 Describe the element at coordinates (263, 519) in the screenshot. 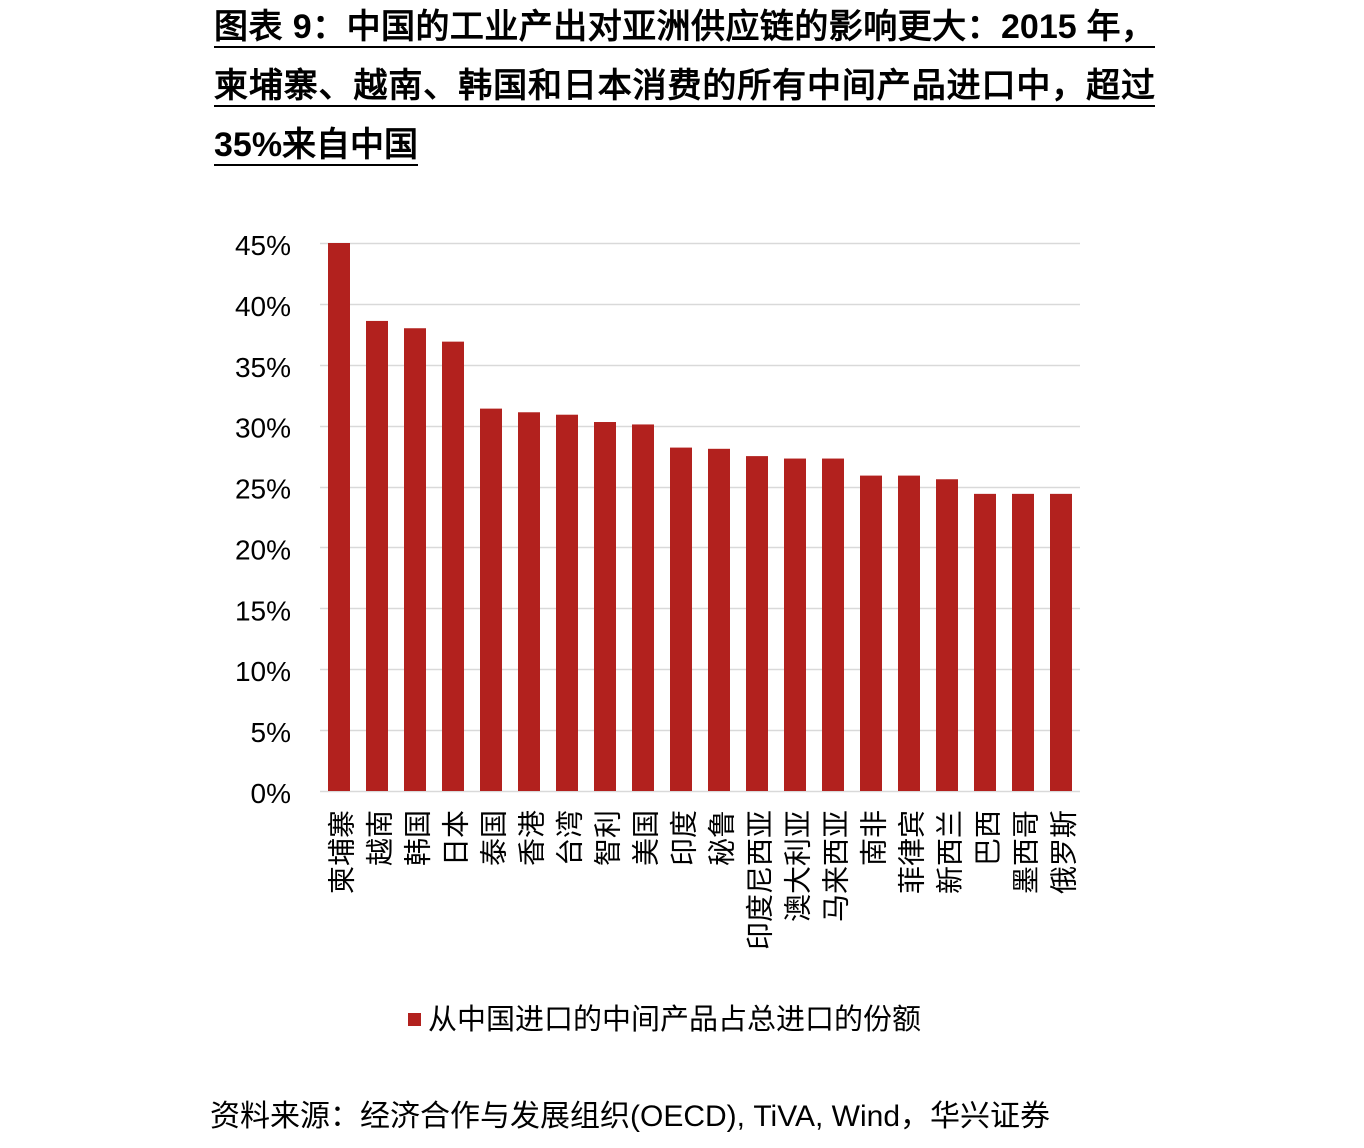

I see `y-axis: 0% 5% 10% 15% 20% 25% 30% 35% 40% 45%` at that location.